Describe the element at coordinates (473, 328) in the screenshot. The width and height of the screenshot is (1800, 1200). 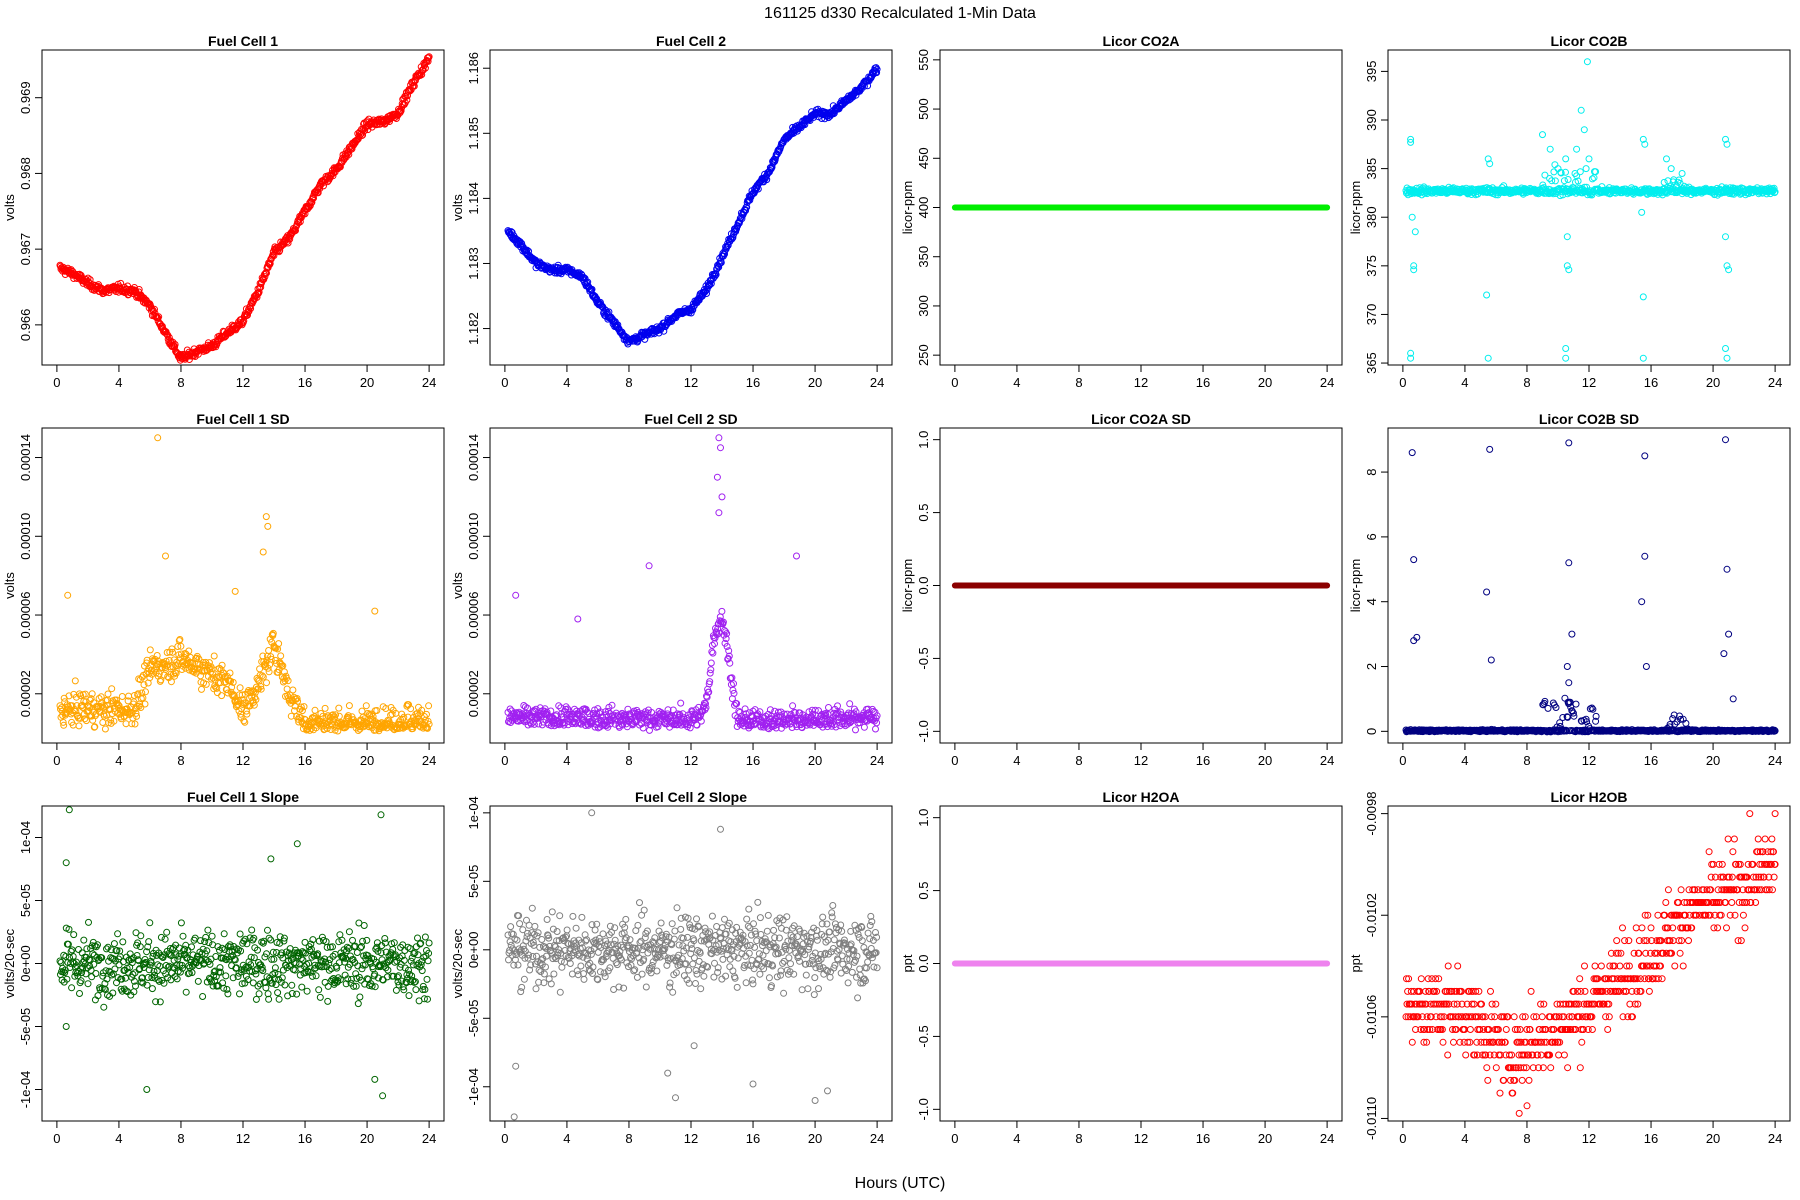
I see `y-tick-label: 1.182` at that location.